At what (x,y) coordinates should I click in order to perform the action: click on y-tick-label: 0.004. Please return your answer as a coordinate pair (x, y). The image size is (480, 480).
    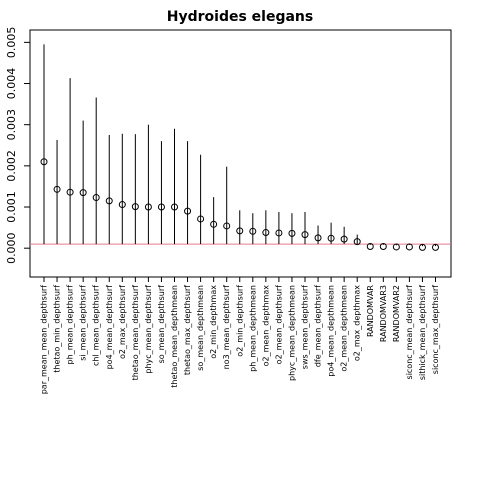
    Looking at the image, I should click on (11, 84).